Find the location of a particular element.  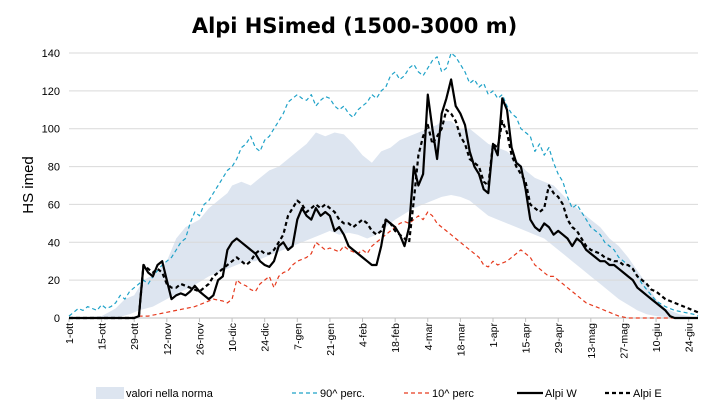

x-tick-label: 29-apr is located at coordinates (559, 338).